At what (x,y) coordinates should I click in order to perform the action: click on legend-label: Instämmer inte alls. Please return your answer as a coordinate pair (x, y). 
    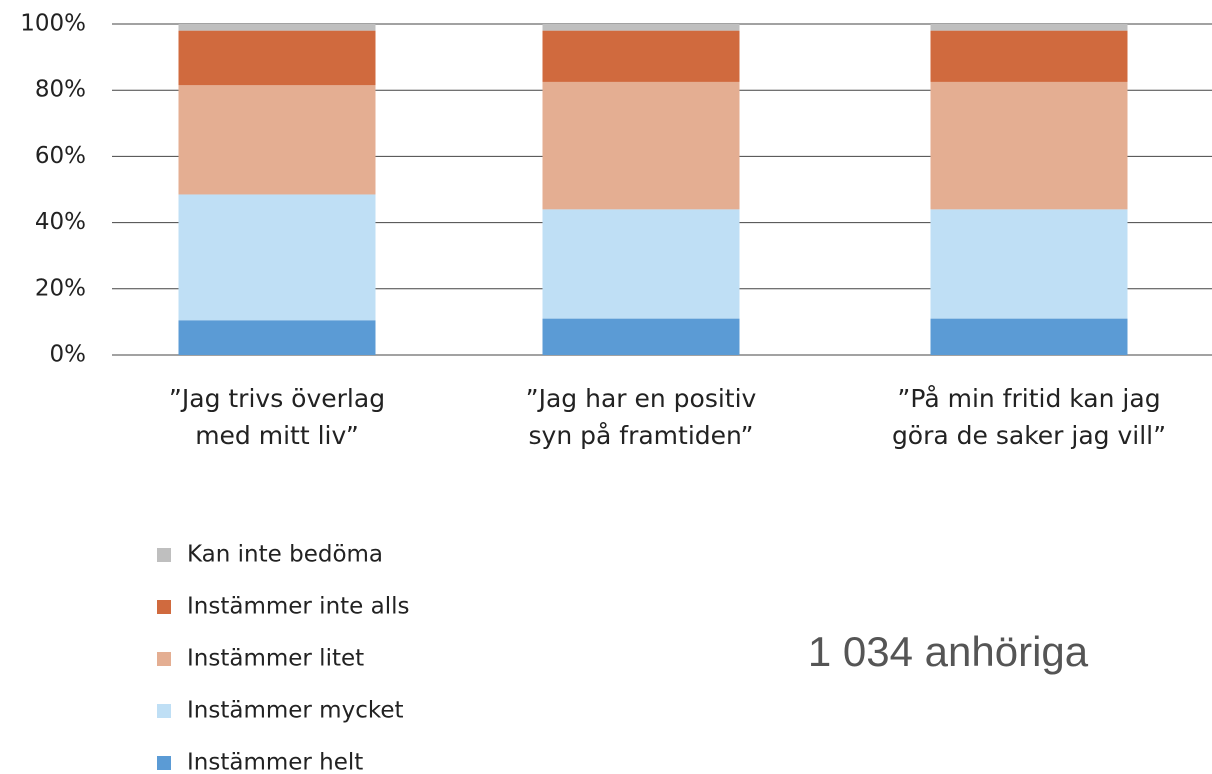
    Looking at the image, I should click on (298, 607).